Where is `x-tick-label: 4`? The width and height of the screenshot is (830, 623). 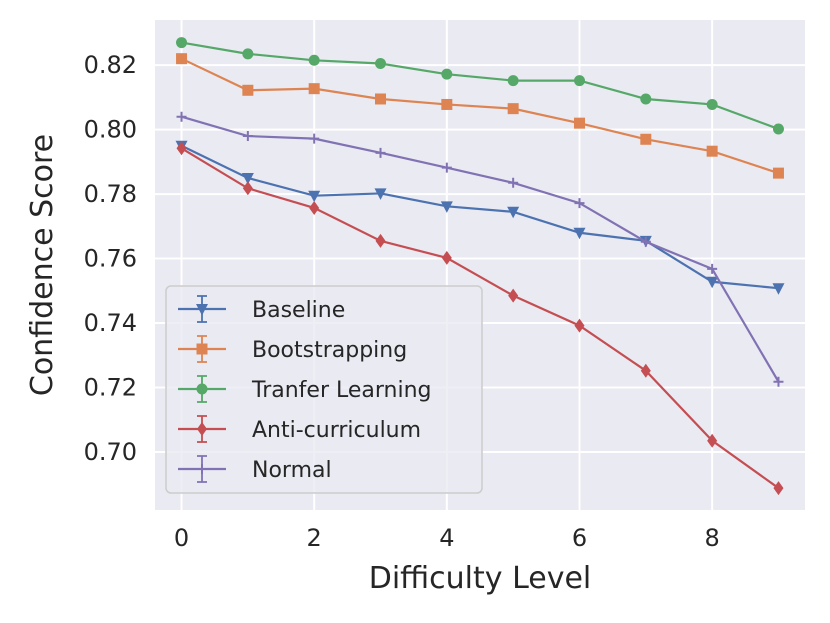
x-tick-label: 4 is located at coordinates (446, 538).